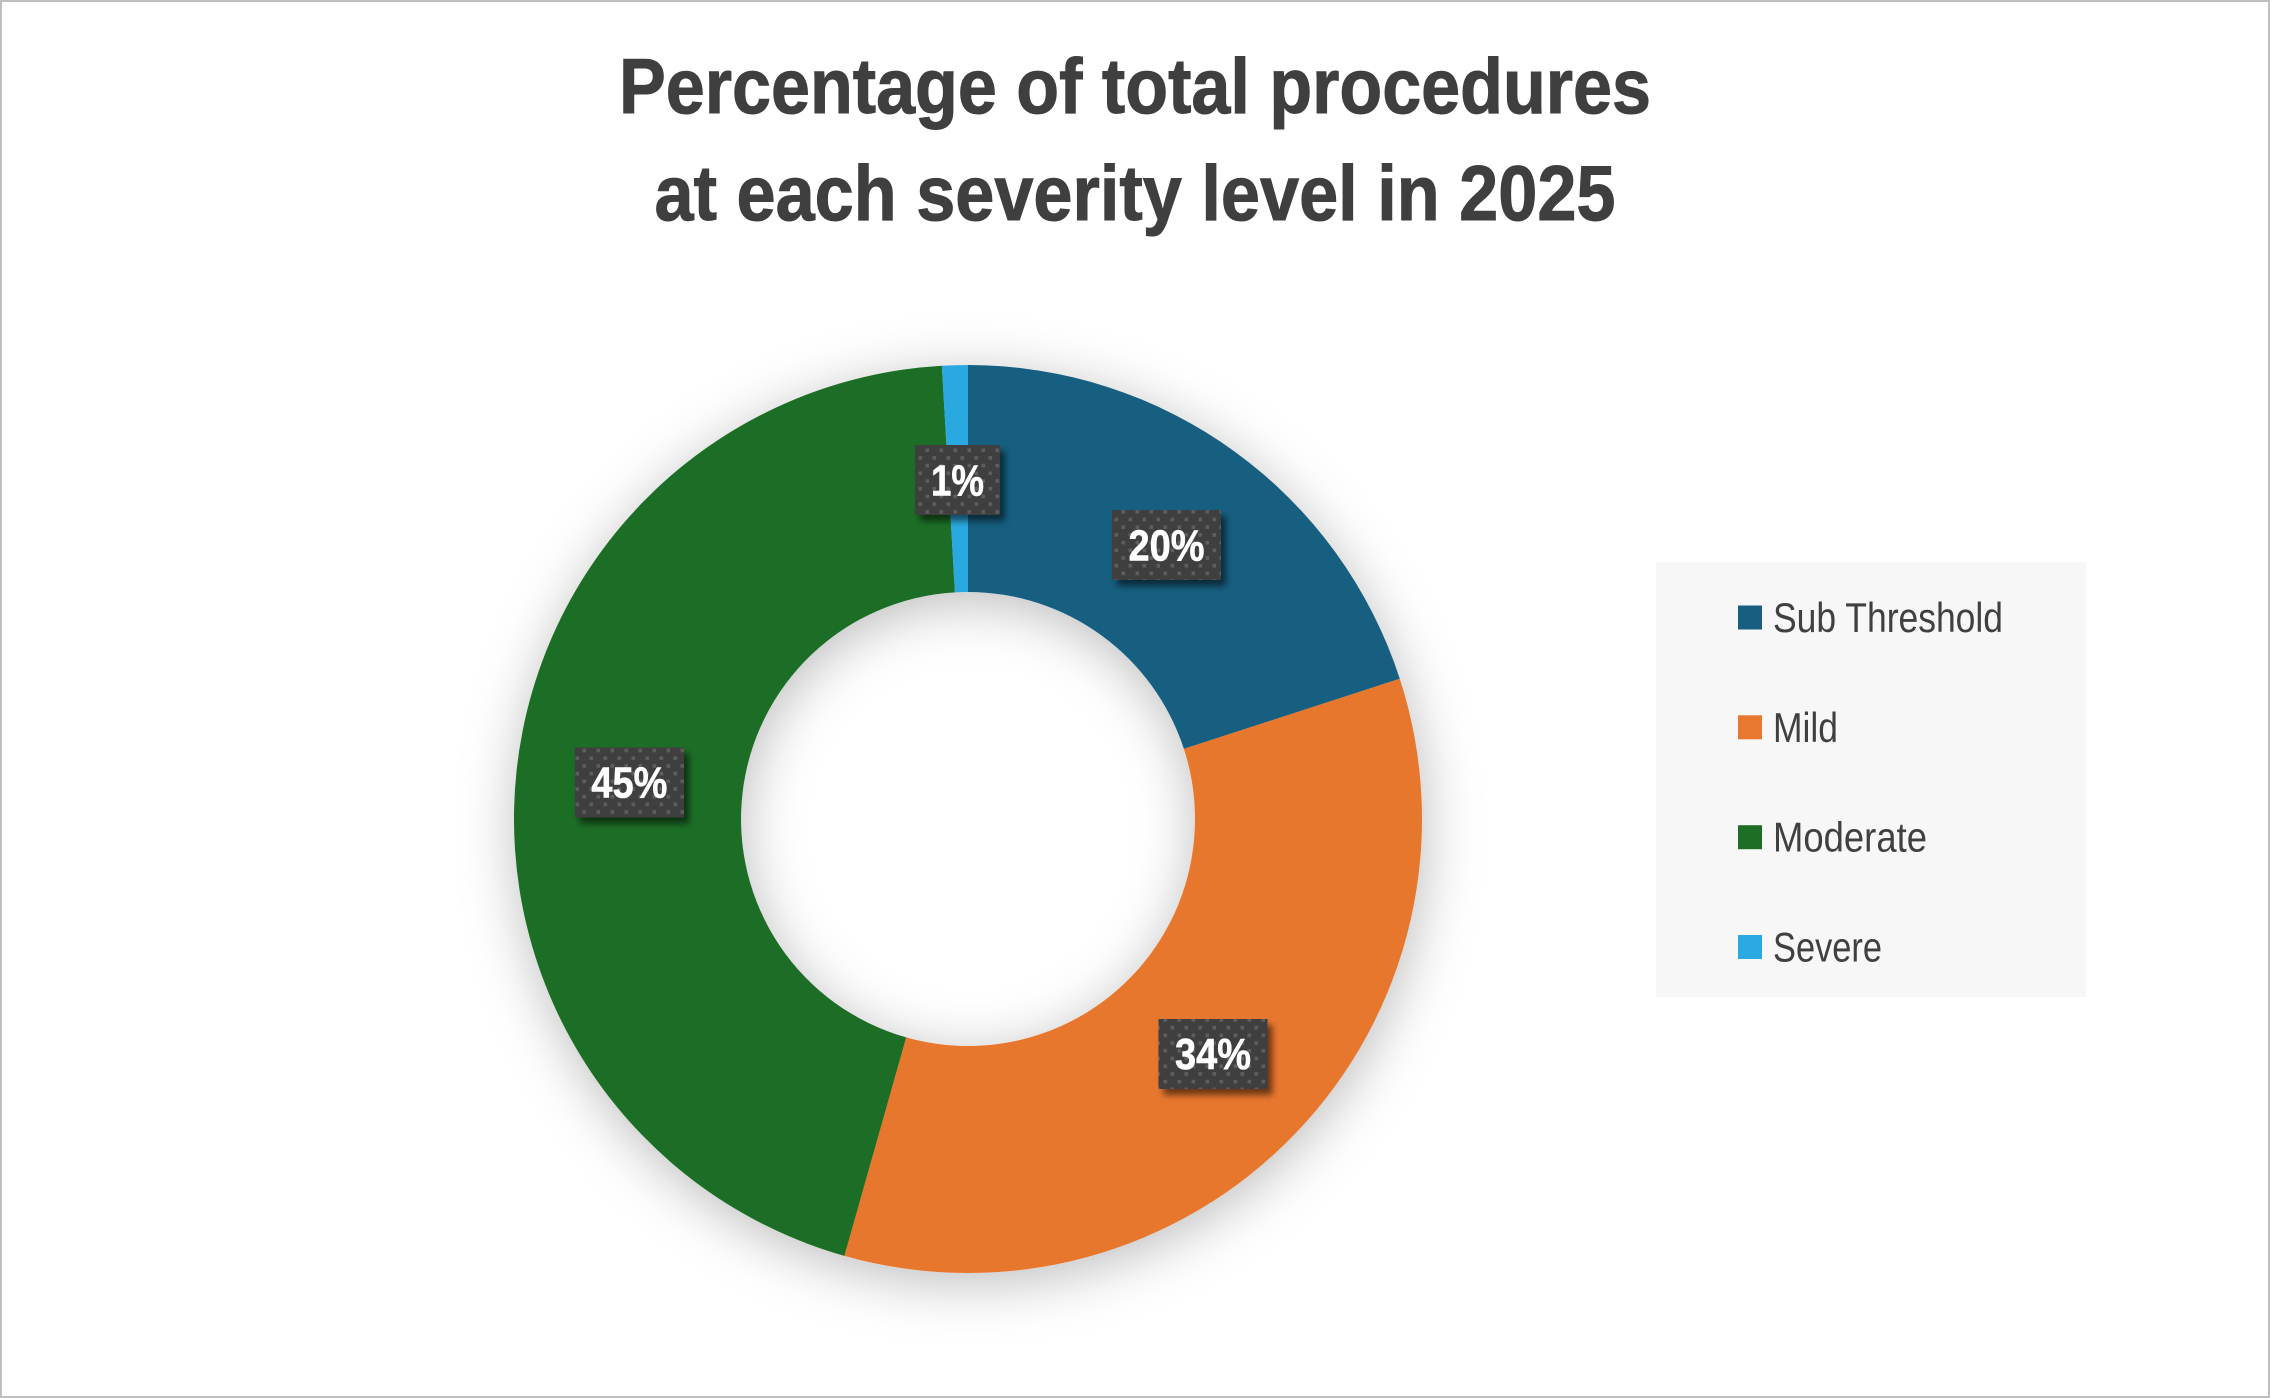  What do you see at coordinates (1167, 545) in the screenshot?
I see `svg-text: 20%` at bounding box center [1167, 545].